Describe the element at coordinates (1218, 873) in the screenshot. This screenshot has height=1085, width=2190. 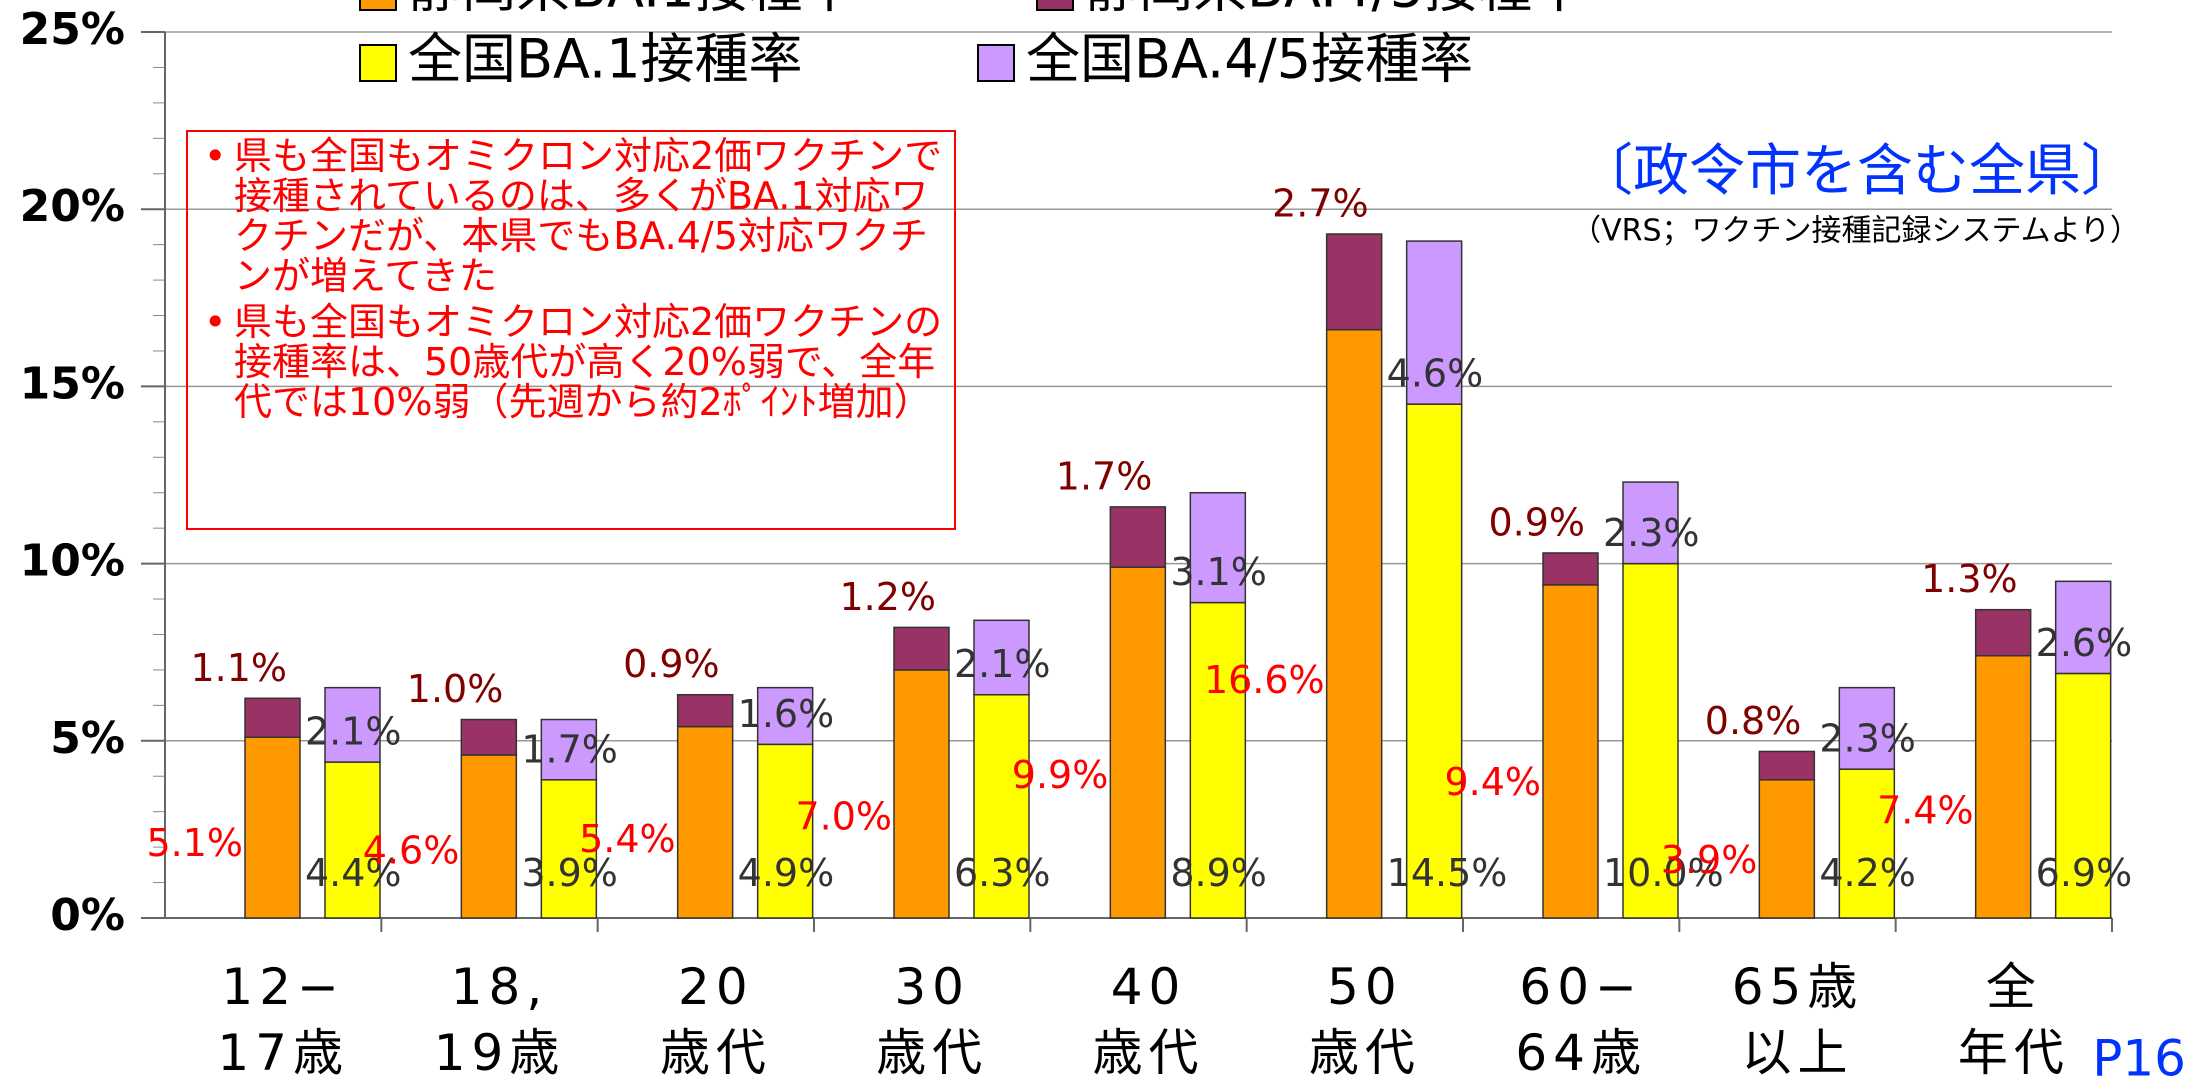
I see `value-label: 8.9%` at that location.